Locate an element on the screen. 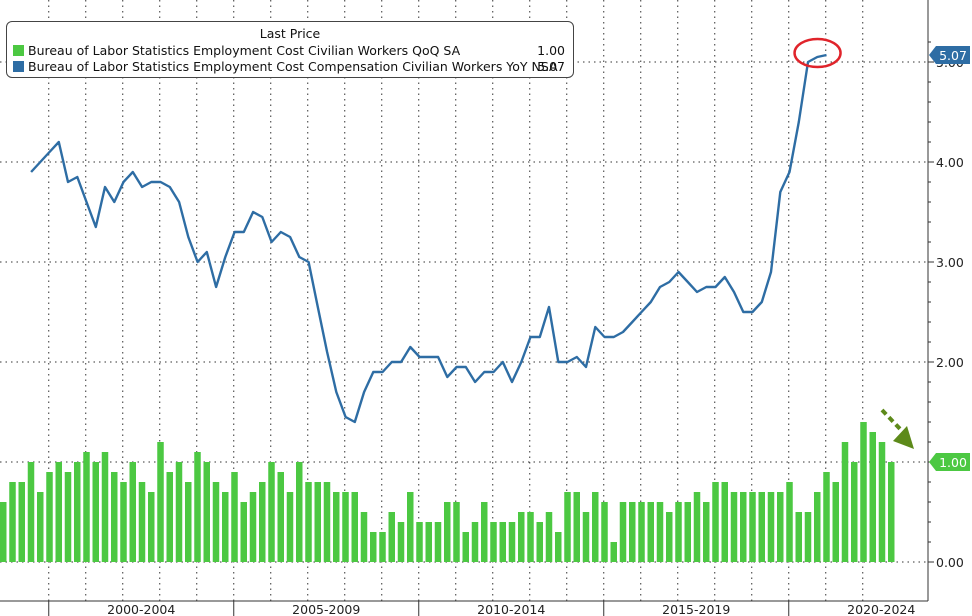 The width and height of the screenshot is (972, 616). x-period-label: 2005-2009 is located at coordinates (326, 609).